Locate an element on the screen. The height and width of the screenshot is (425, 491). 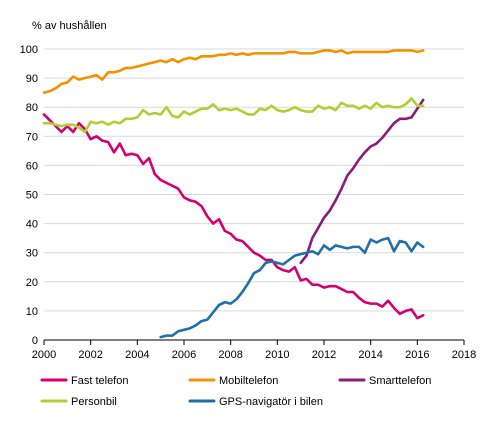
y-tick-label: 0 is located at coordinates (35, 341).